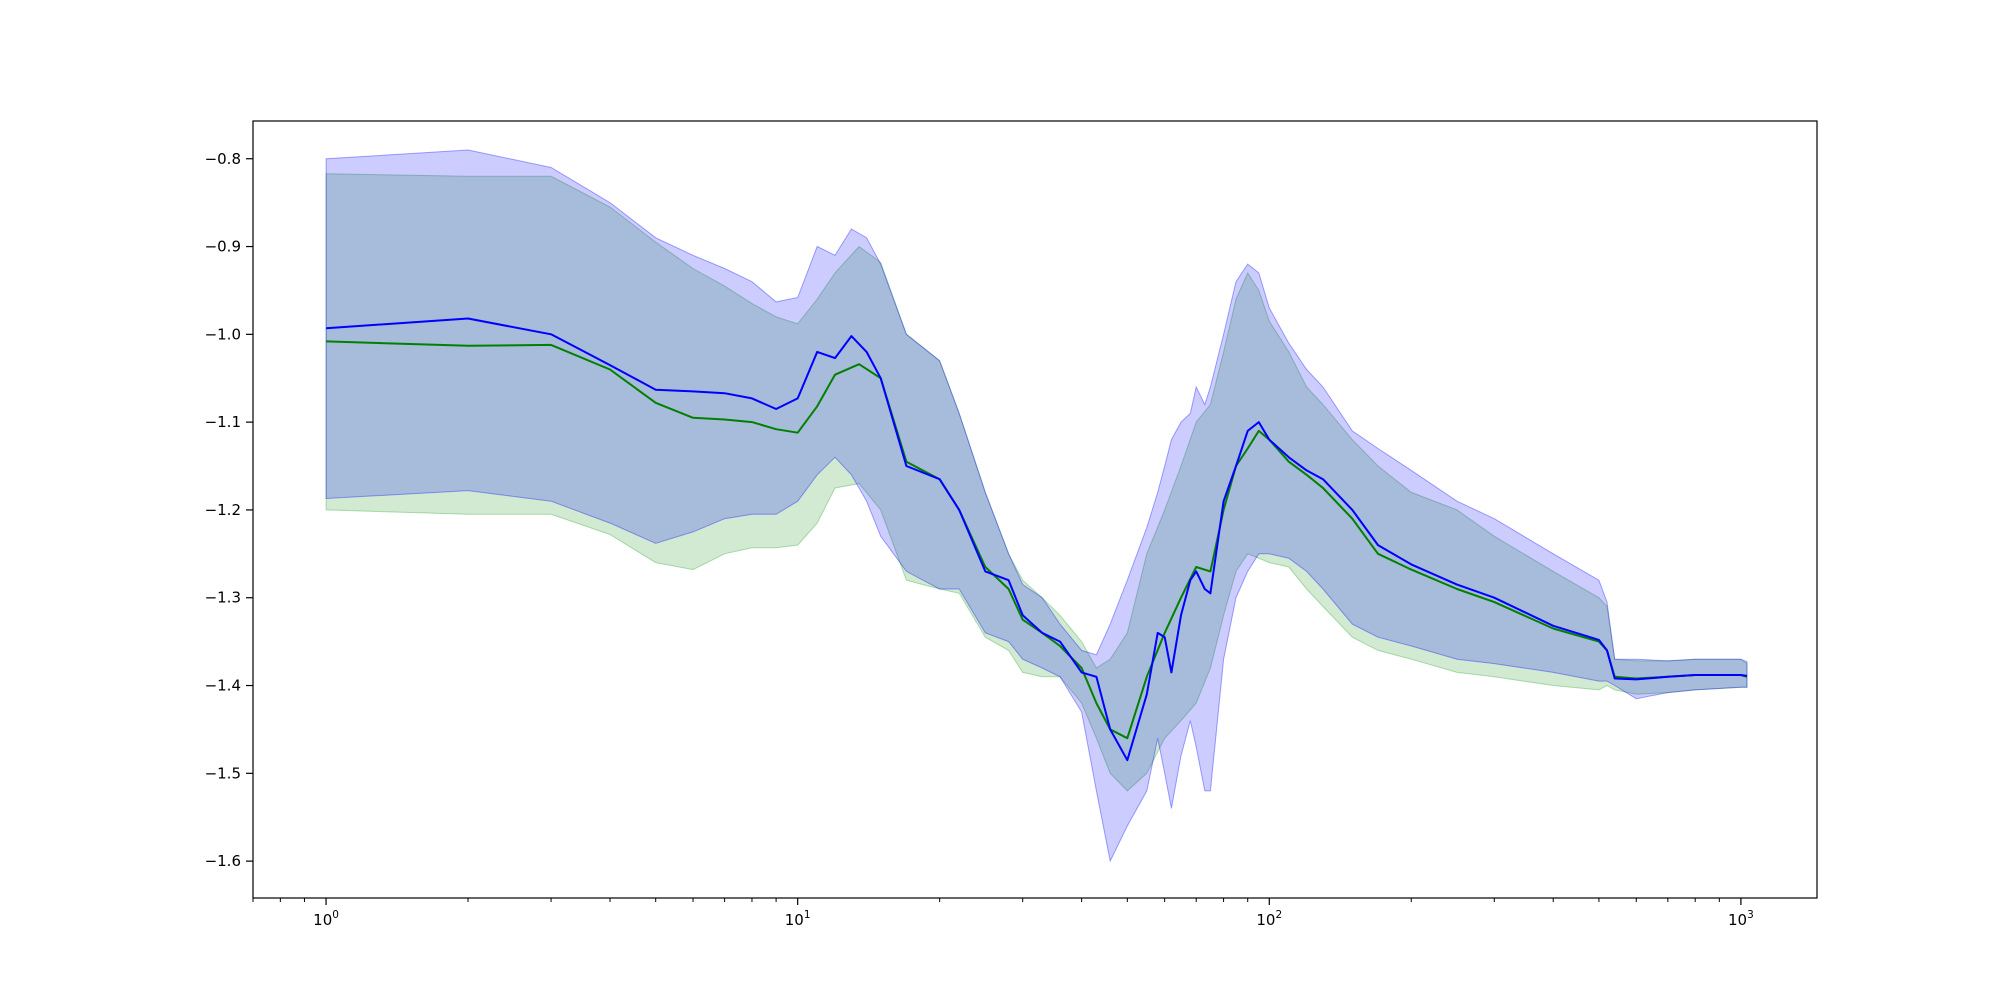 The height and width of the screenshot is (1005, 2000). Describe the element at coordinates (223, 861) in the screenshot. I see `y-tick-label: −1.6` at that location.